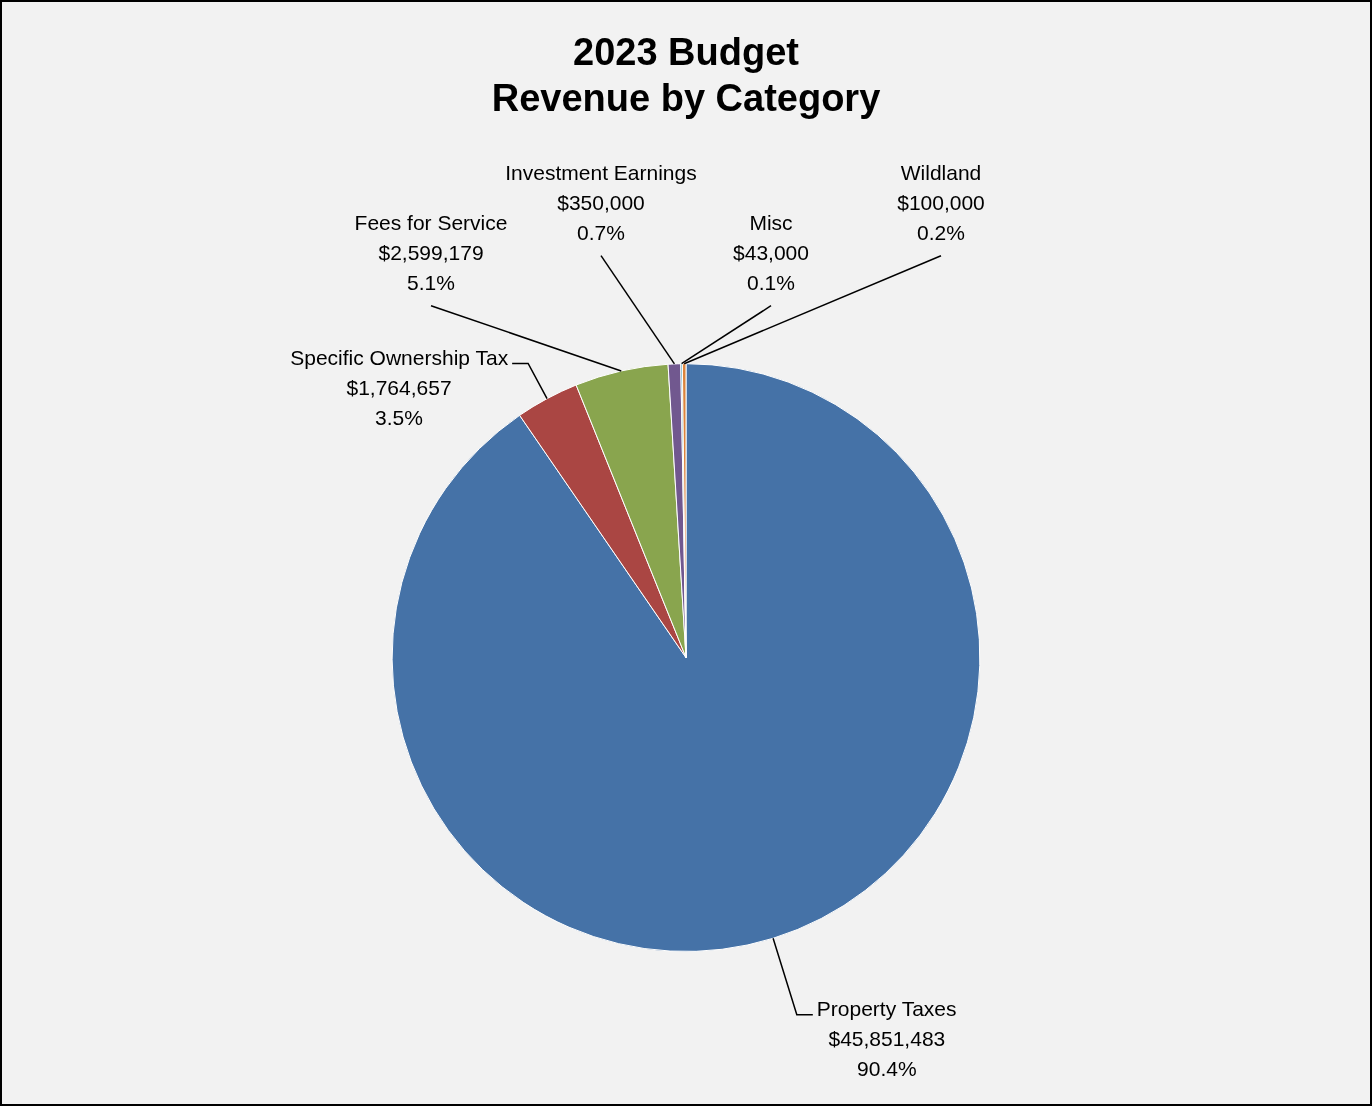 This screenshot has width=1372, height=1106. I want to click on data-label: $2,599,179 5.1%, so click(431, 267).